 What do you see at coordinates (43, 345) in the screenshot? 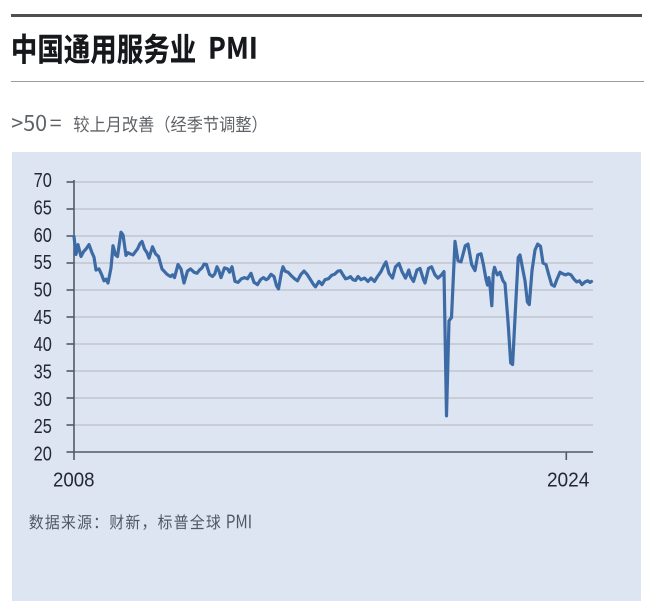
I see `svg-text: 40` at bounding box center [43, 345].